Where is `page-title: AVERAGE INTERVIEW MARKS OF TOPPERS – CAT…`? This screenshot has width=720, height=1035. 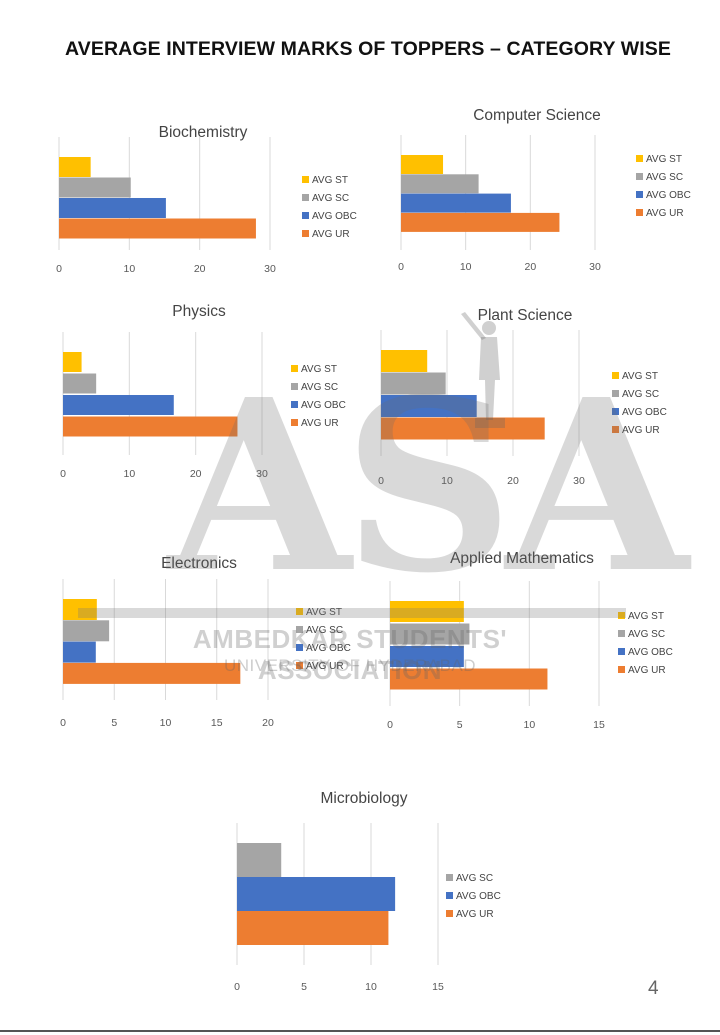
page-title: AVERAGE INTERVIEW MARKS OF TOPPERS – CAT… is located at coordinates (368, 49).